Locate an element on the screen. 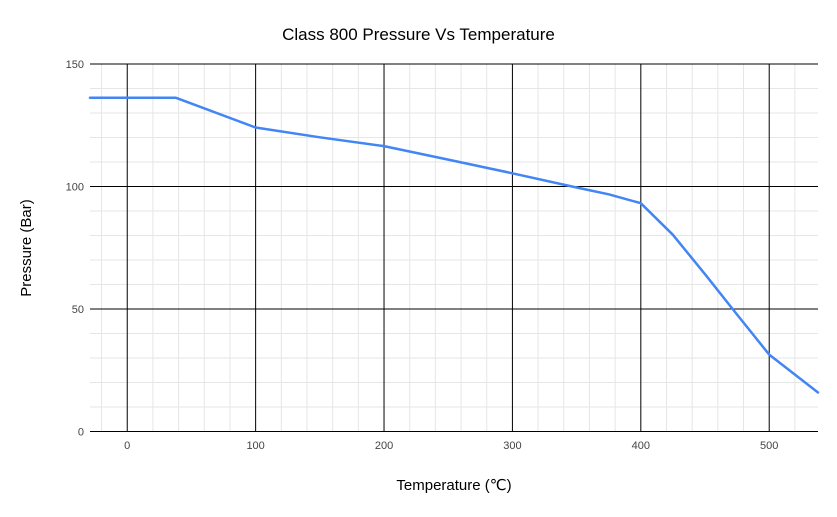  x-tick-label: 100 is located at coordinates (255, 446).